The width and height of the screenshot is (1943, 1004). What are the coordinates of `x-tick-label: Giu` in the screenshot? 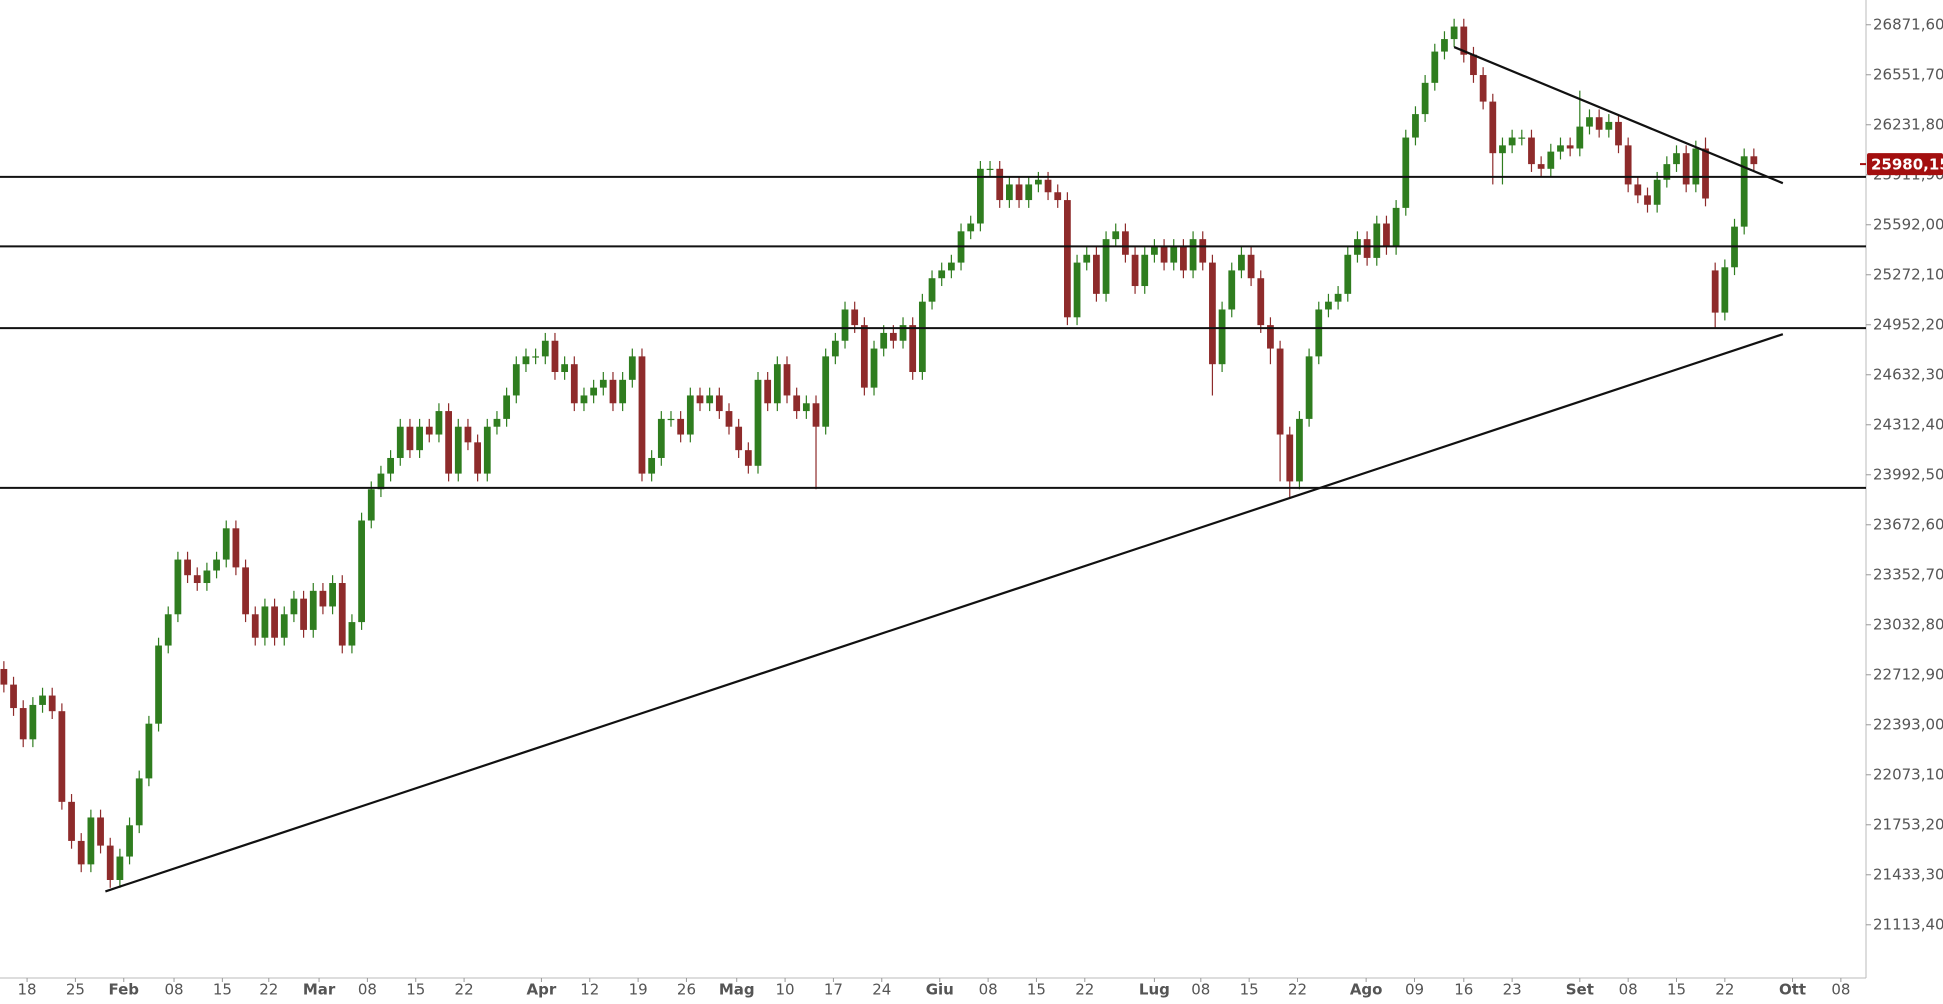 It's located at (940, 990).